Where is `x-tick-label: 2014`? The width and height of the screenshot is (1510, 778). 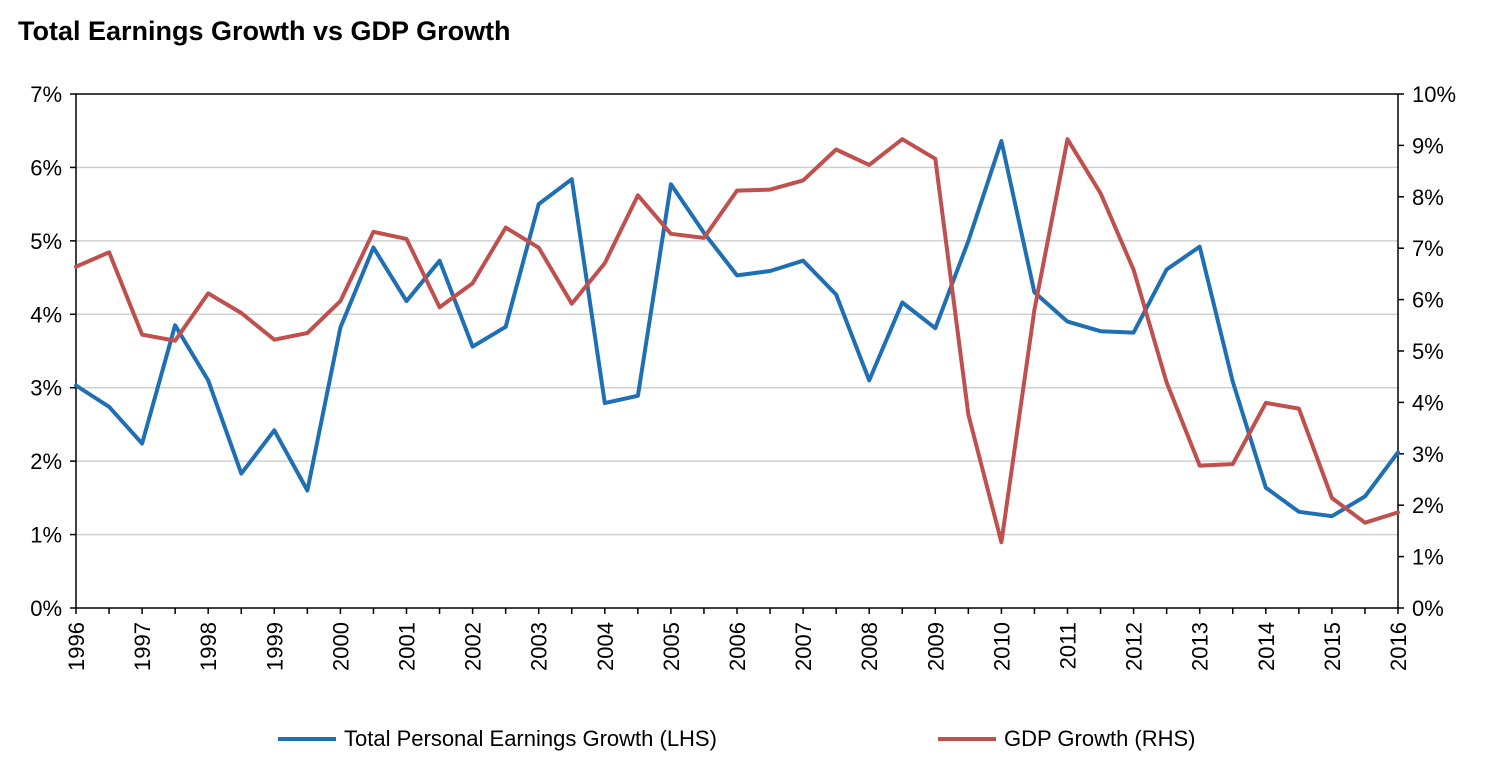
x-tick-label: 2014 is located at coordinates (1266, 646).